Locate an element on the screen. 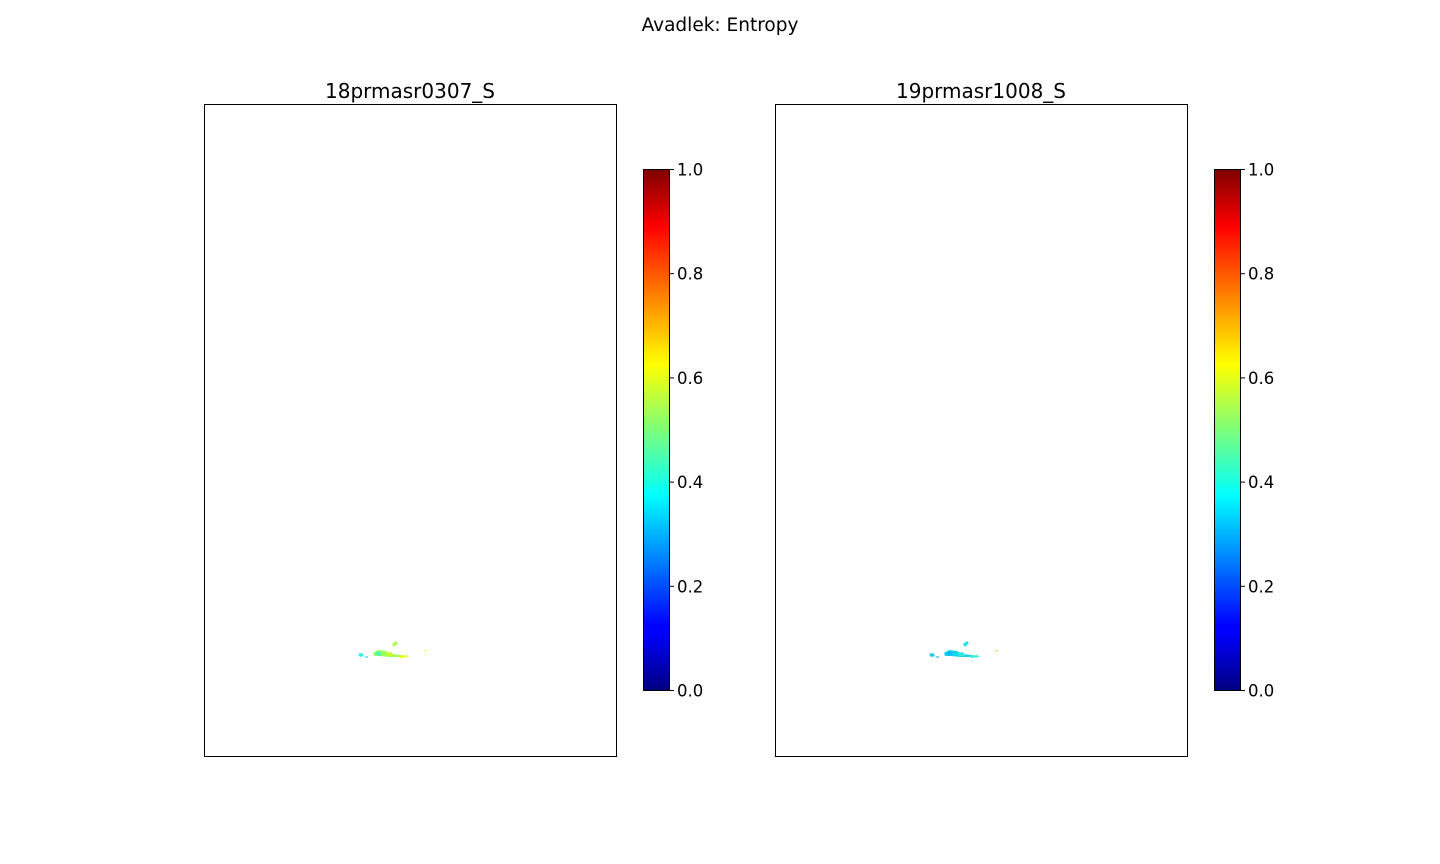  panel-2-colorbar-tick-label: 0.4 is located at coordinates (1261, 482).